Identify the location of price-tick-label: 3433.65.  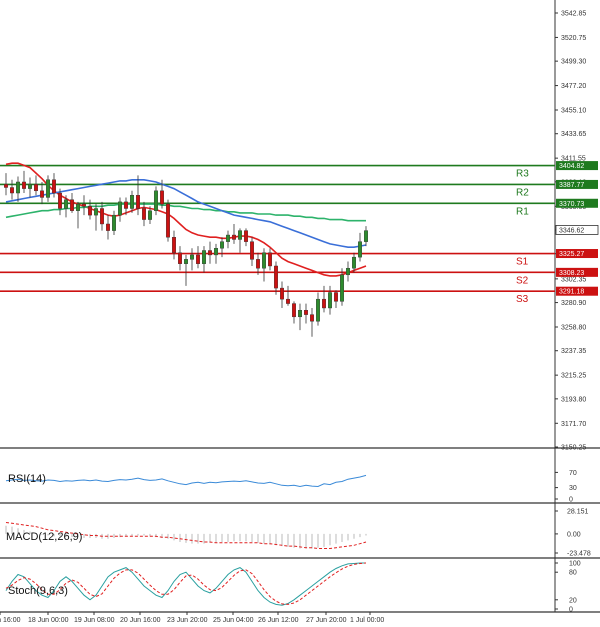
(573, 134).